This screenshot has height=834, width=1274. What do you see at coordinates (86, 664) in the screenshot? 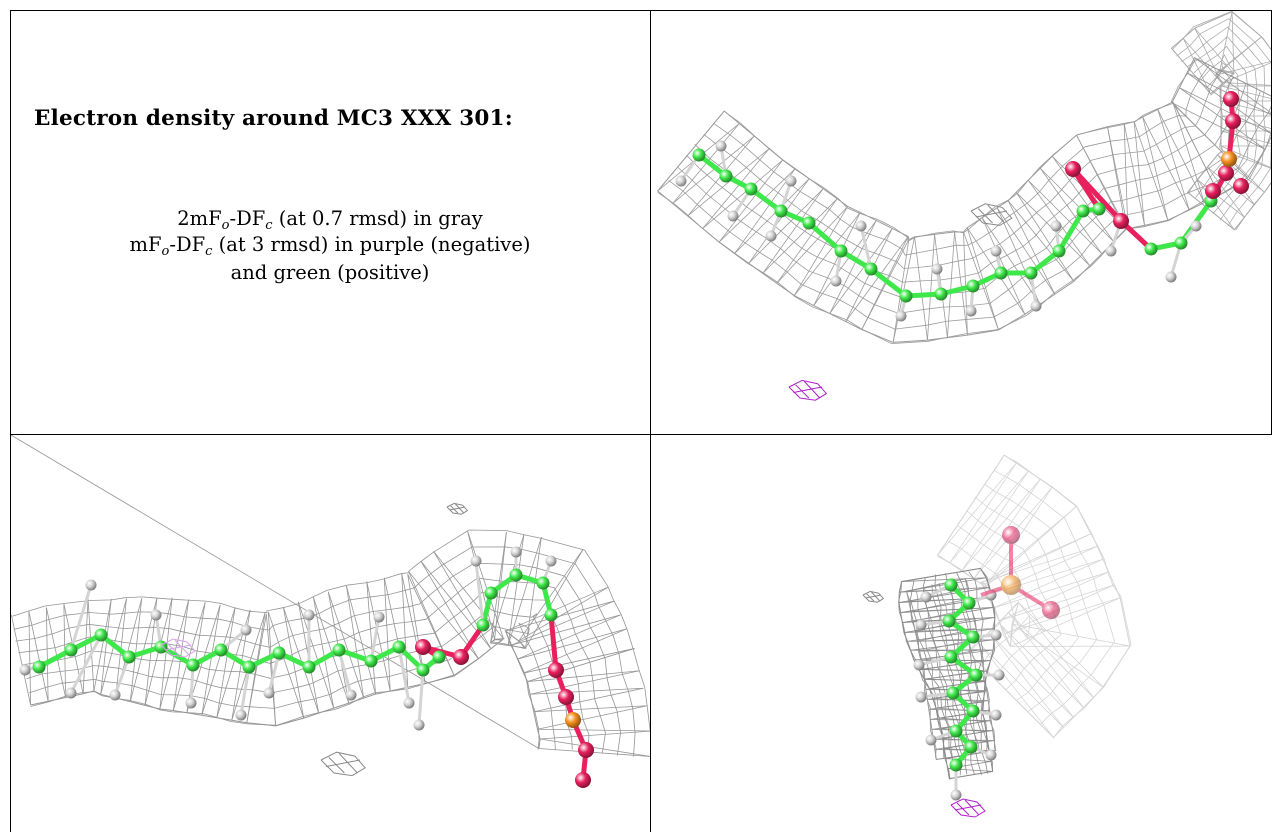
I see `hydrogen-bond` at bounding box center [86, 664].